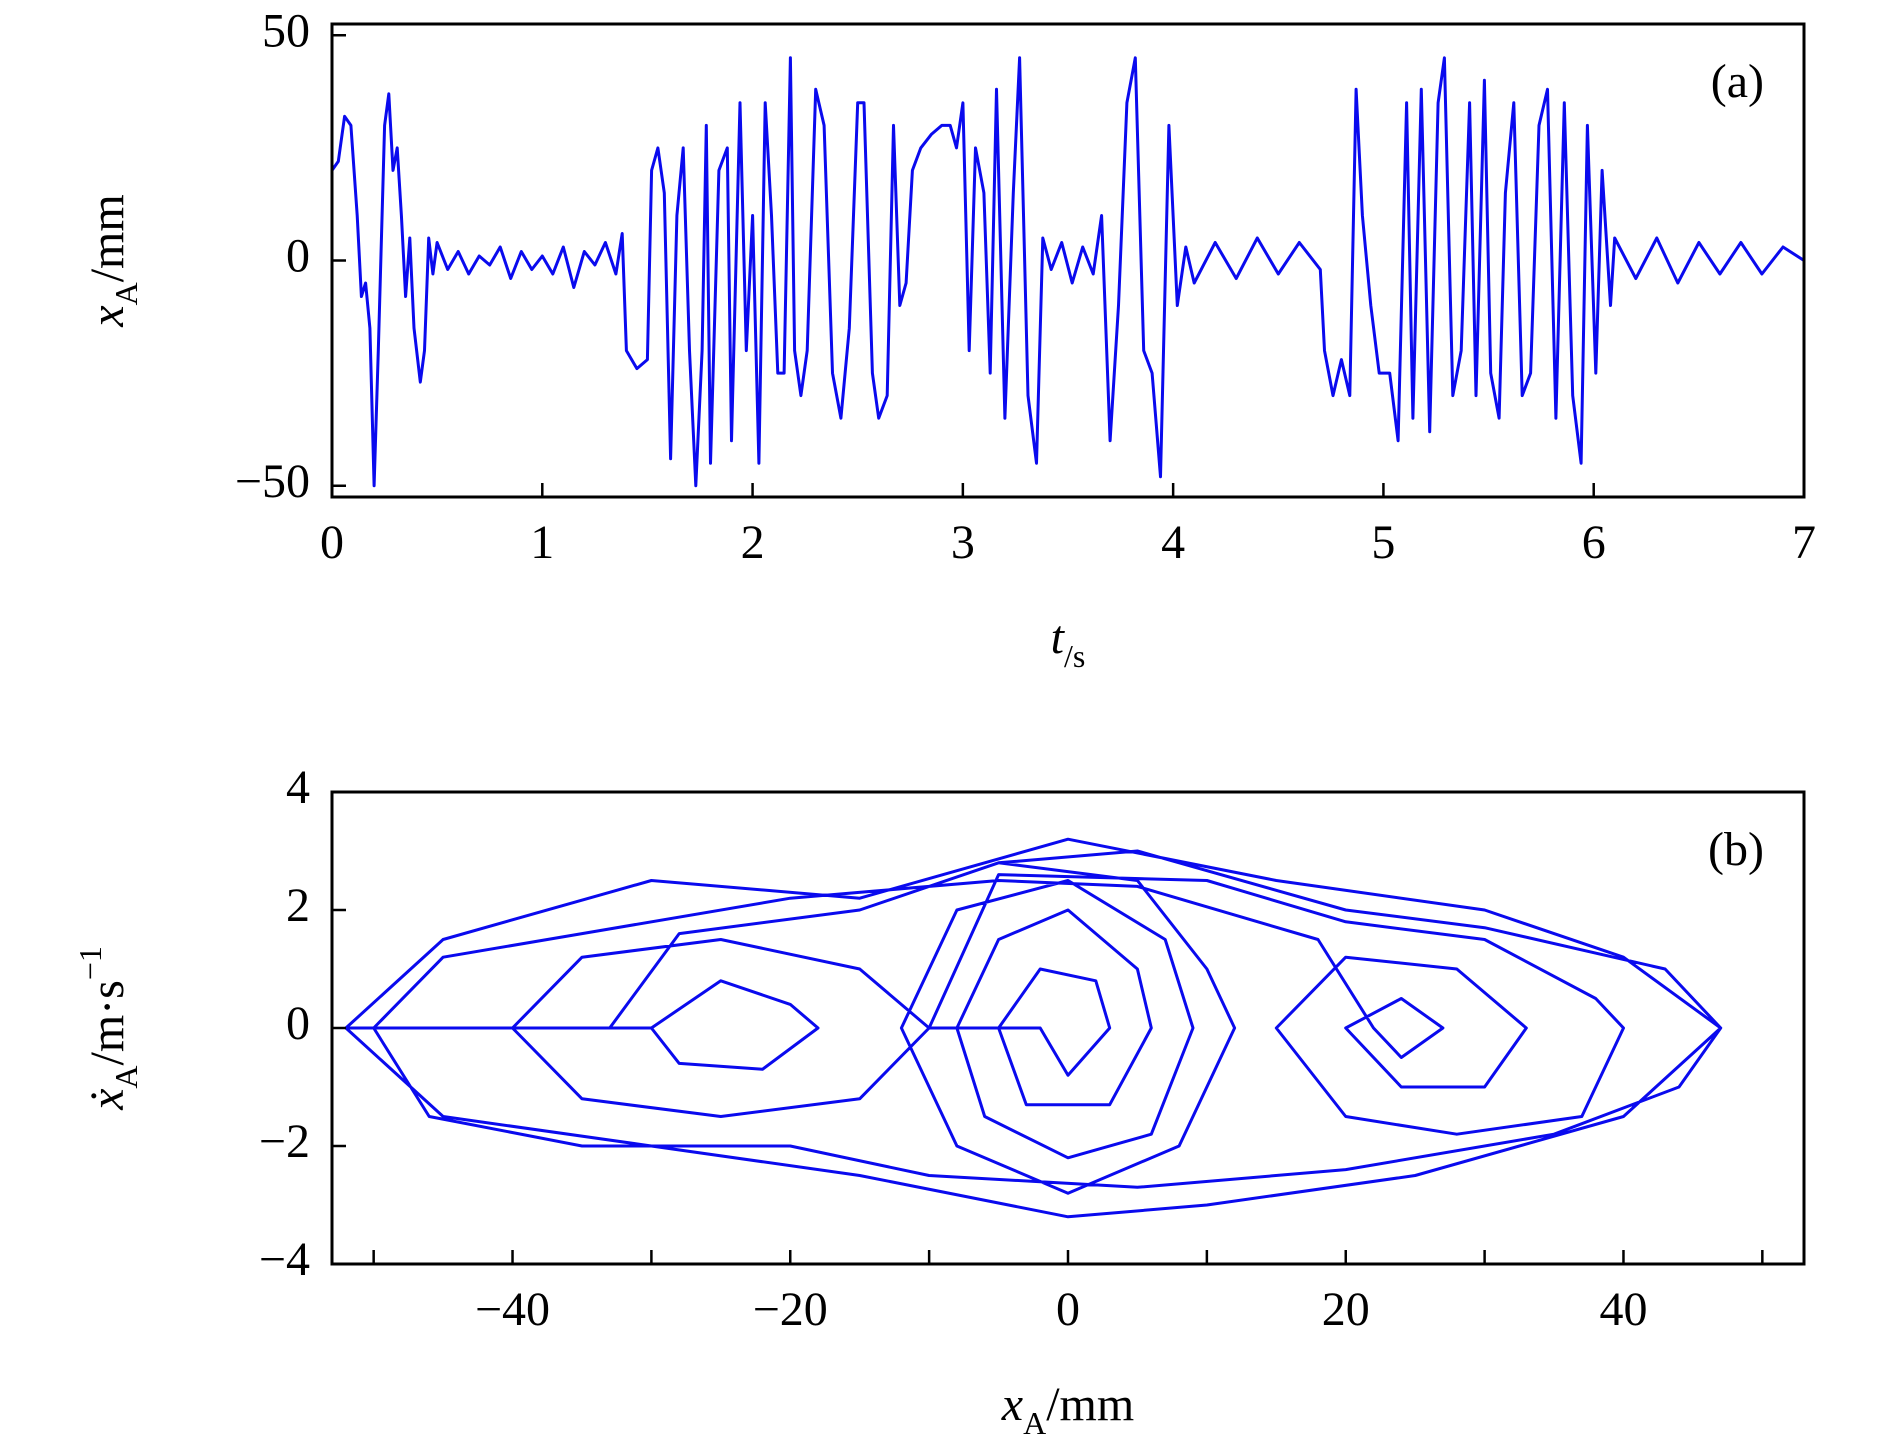 This screenshot has height=1441, width=1890. What do you see at coordinates (107, 1022) in the screenshot?
I see `y-axis-label-part: /m·s` at bounding box center [107, 1022].